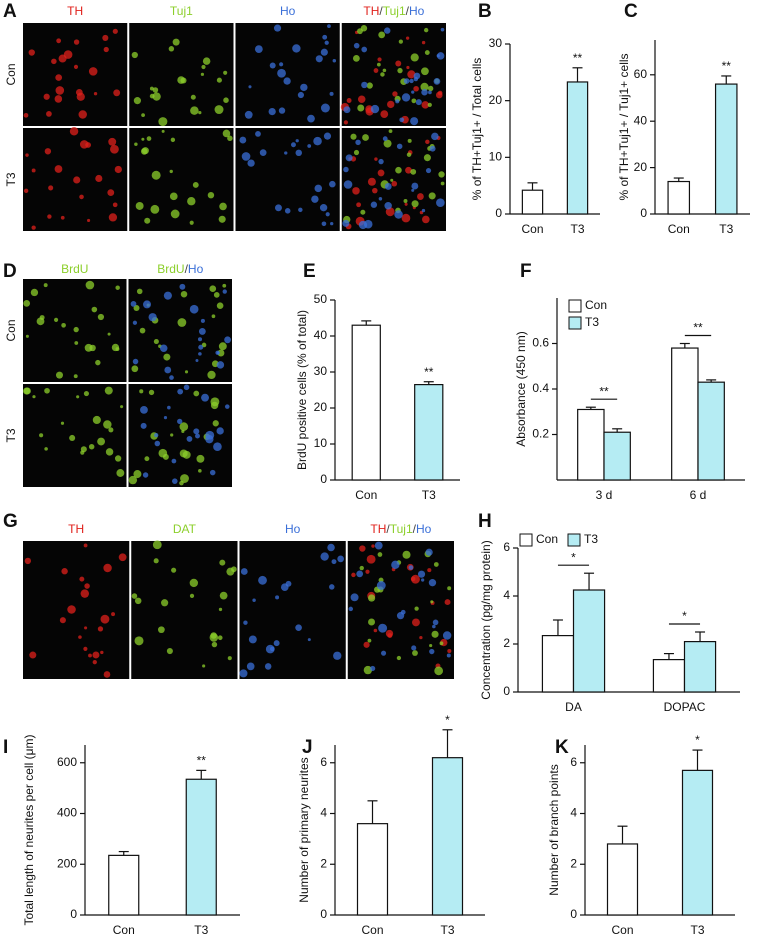 The height and width of the screenshot is (937, 757). Describe the element at coordinates (697, 740) in the screenshot. I see `significance: *` at that location.